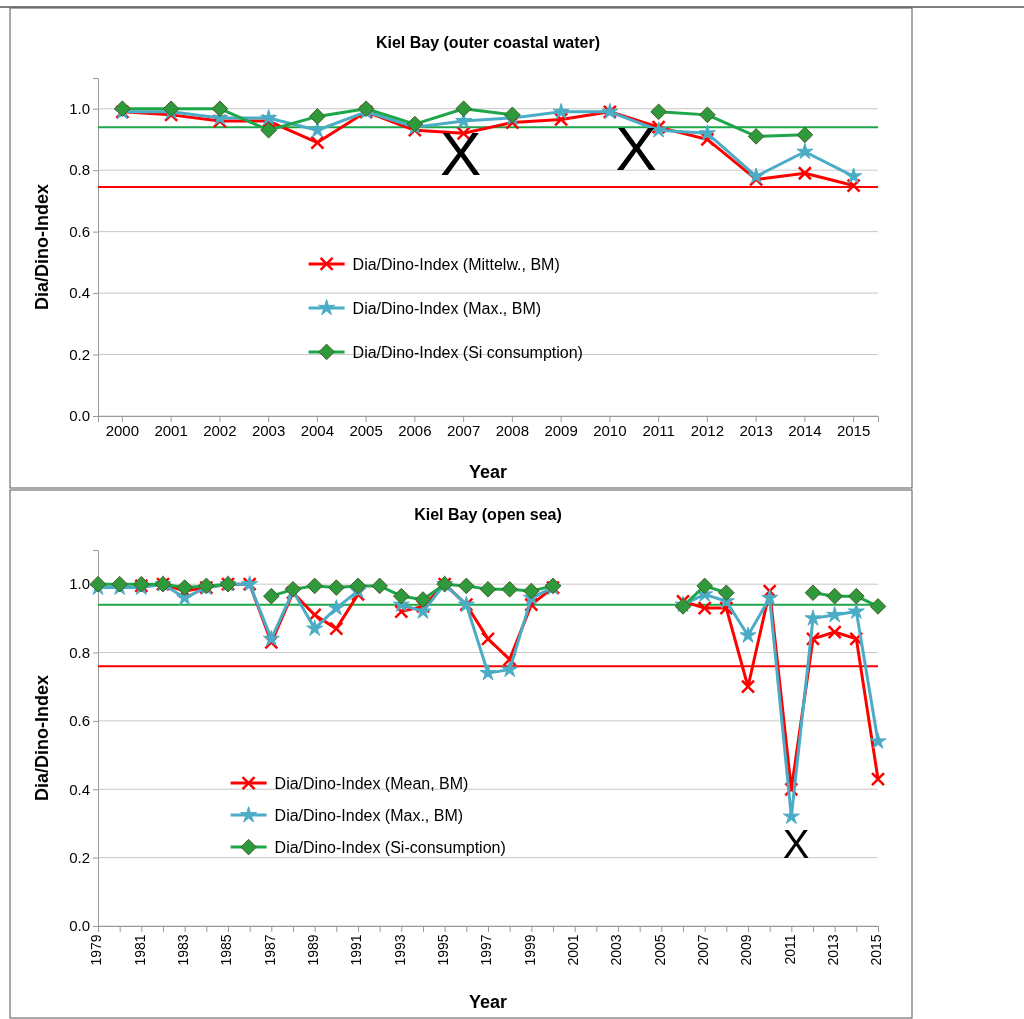 The image size is (1024, 1019). Describe the element at coordinates (122, 430) in the screenshot. I see `x-tick-label: 2000` at that location.